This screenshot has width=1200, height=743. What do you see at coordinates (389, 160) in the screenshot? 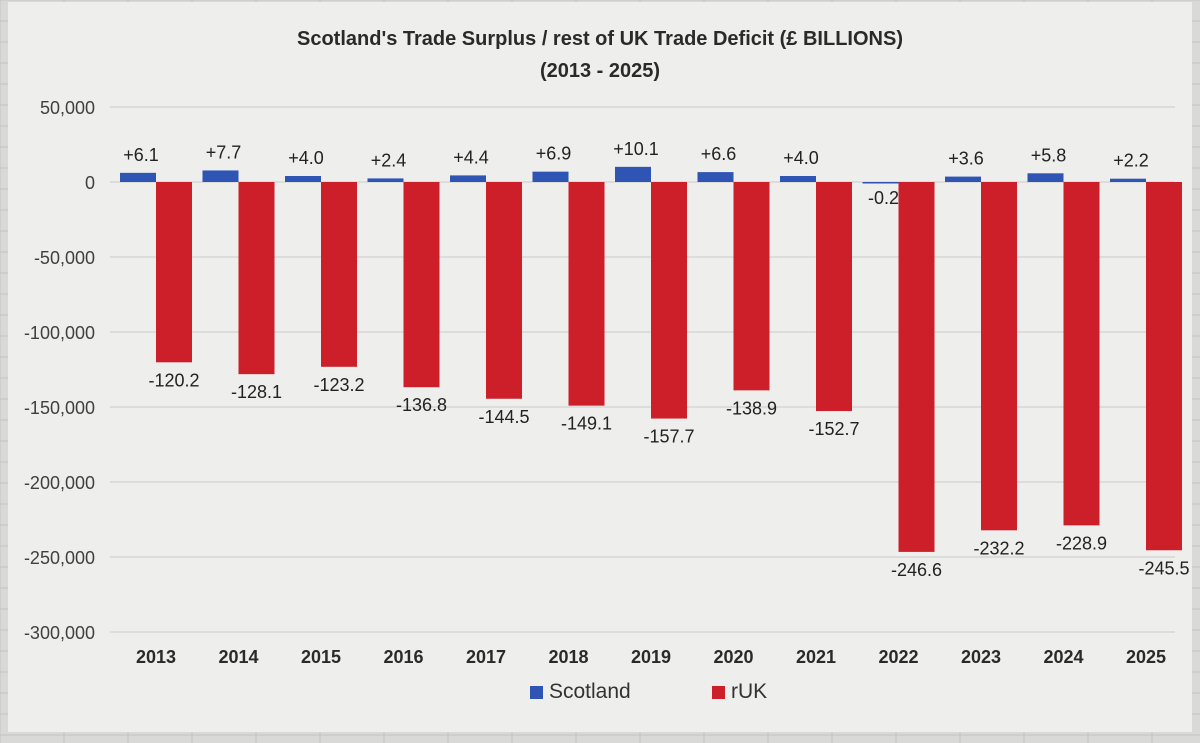
I see `data-label-scotland: +2.4` at bounding box center [389, 160].